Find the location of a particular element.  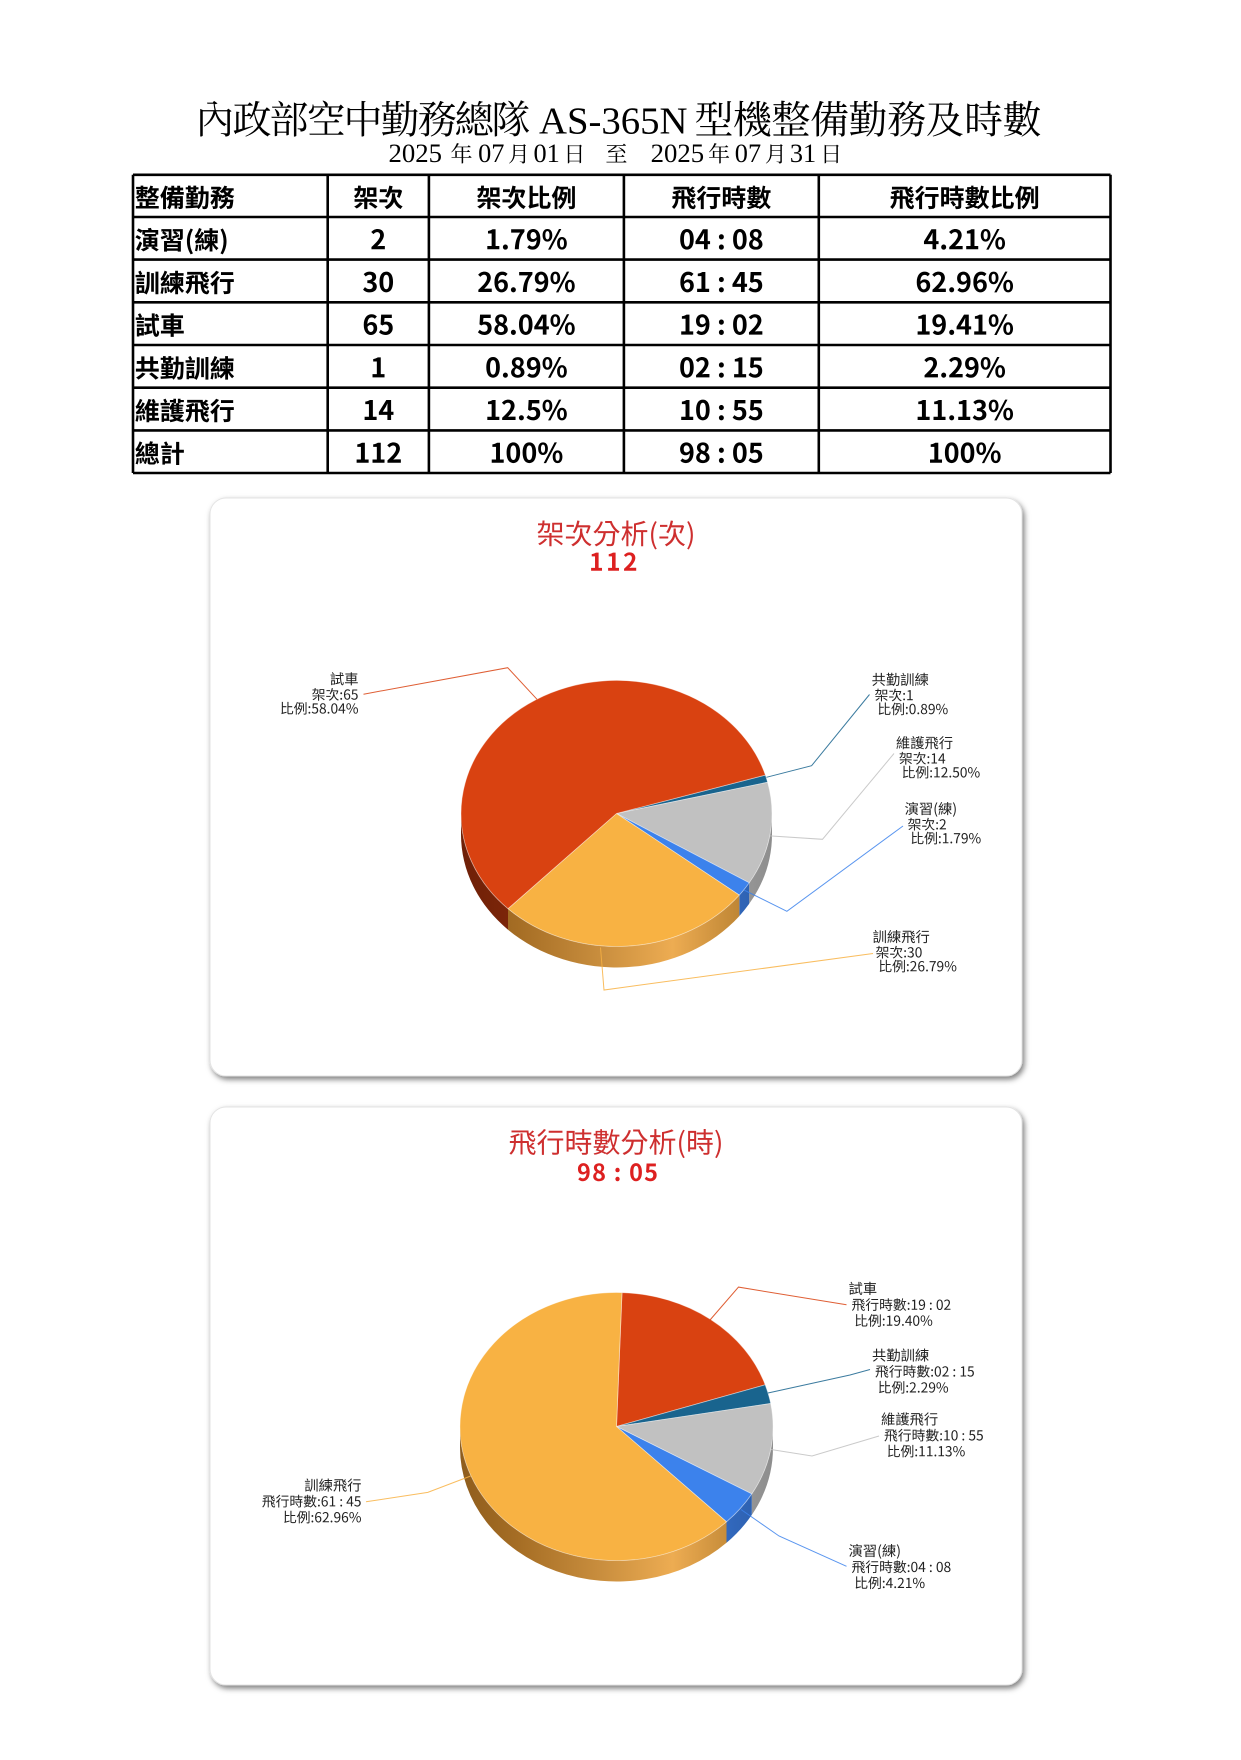

svg-text: 01 is located at coordinates (547, 153).